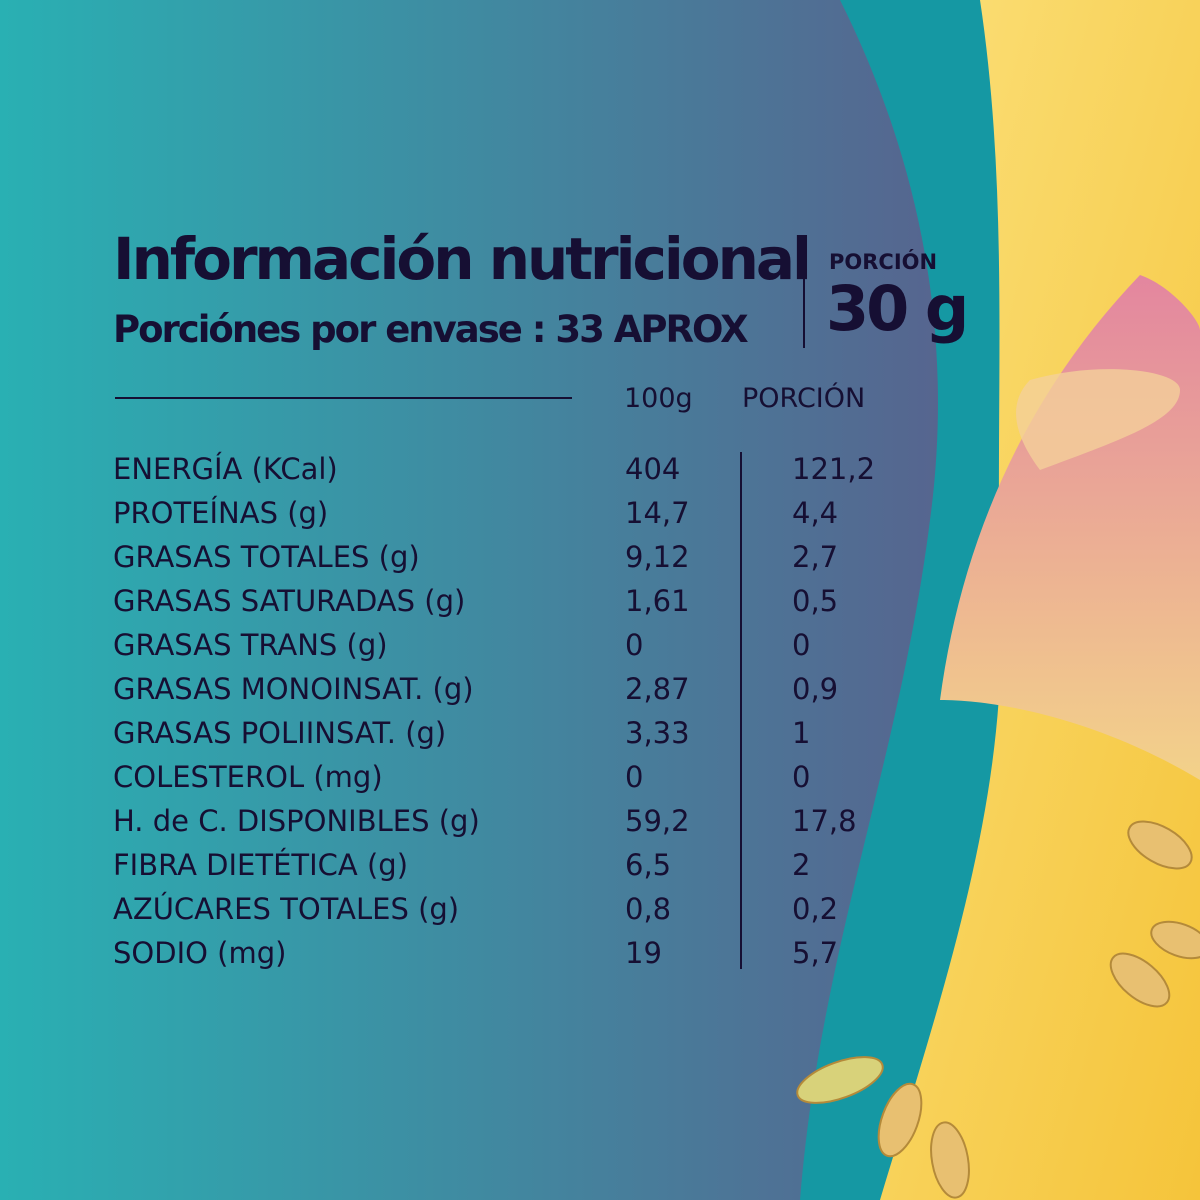 The height and width of the screenshot is (1200, 1200). What do you see at coordinates (815, 513) in the screenshot?
I see `value-per-portion: 4,4` at bounding box center [815, 513].